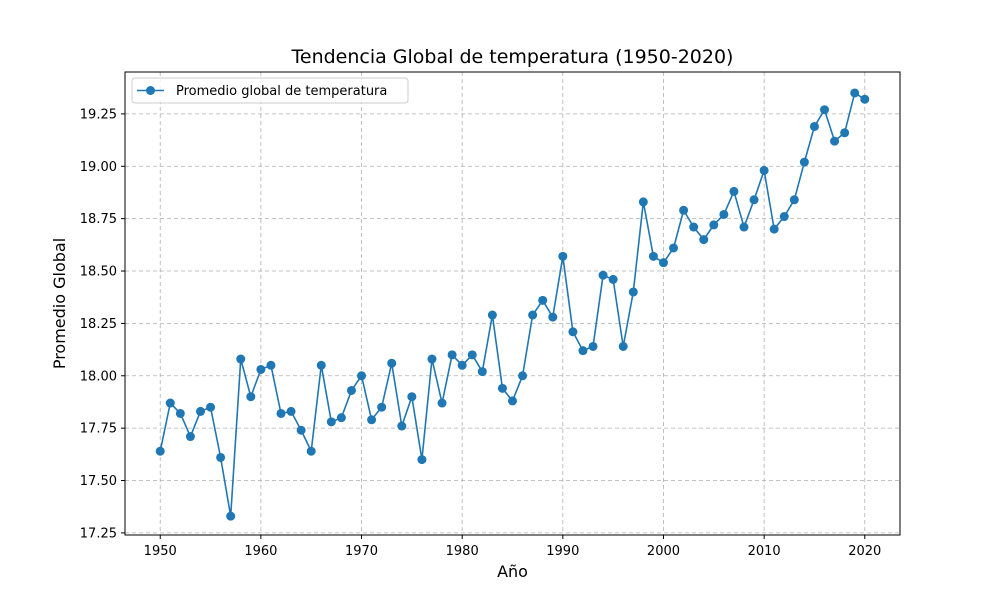 This screenshot has width=1000, height=600. What do you see at coordinates (98, 481) in the screenshot?
I see `y-tick-label: 17.50` at bounding box center [98, 481].